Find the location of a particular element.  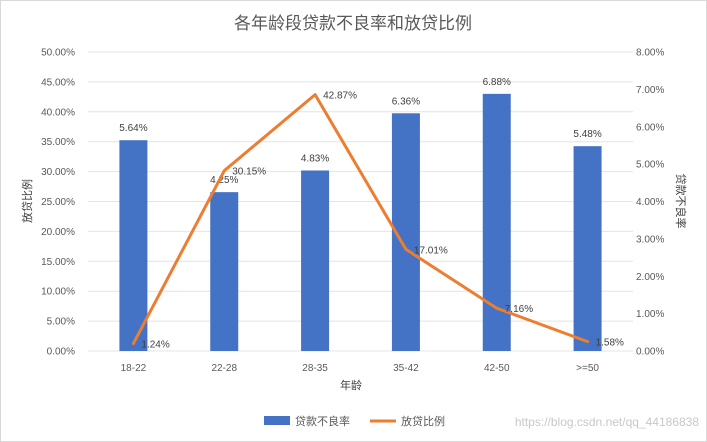

y-right-tick-label: 2.00% is located at coordinates (650, 277).